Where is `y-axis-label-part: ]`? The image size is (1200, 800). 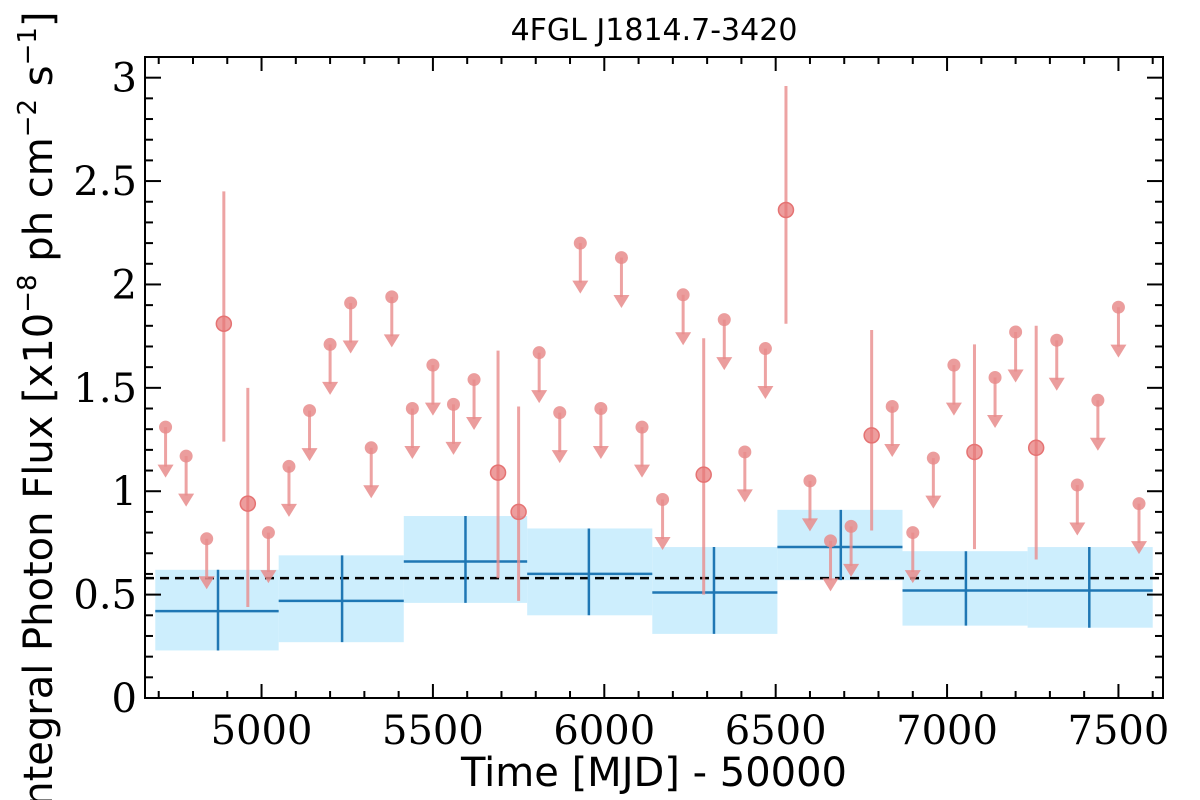
y-axis-label-part: ] is located at coordinates (39, 19).